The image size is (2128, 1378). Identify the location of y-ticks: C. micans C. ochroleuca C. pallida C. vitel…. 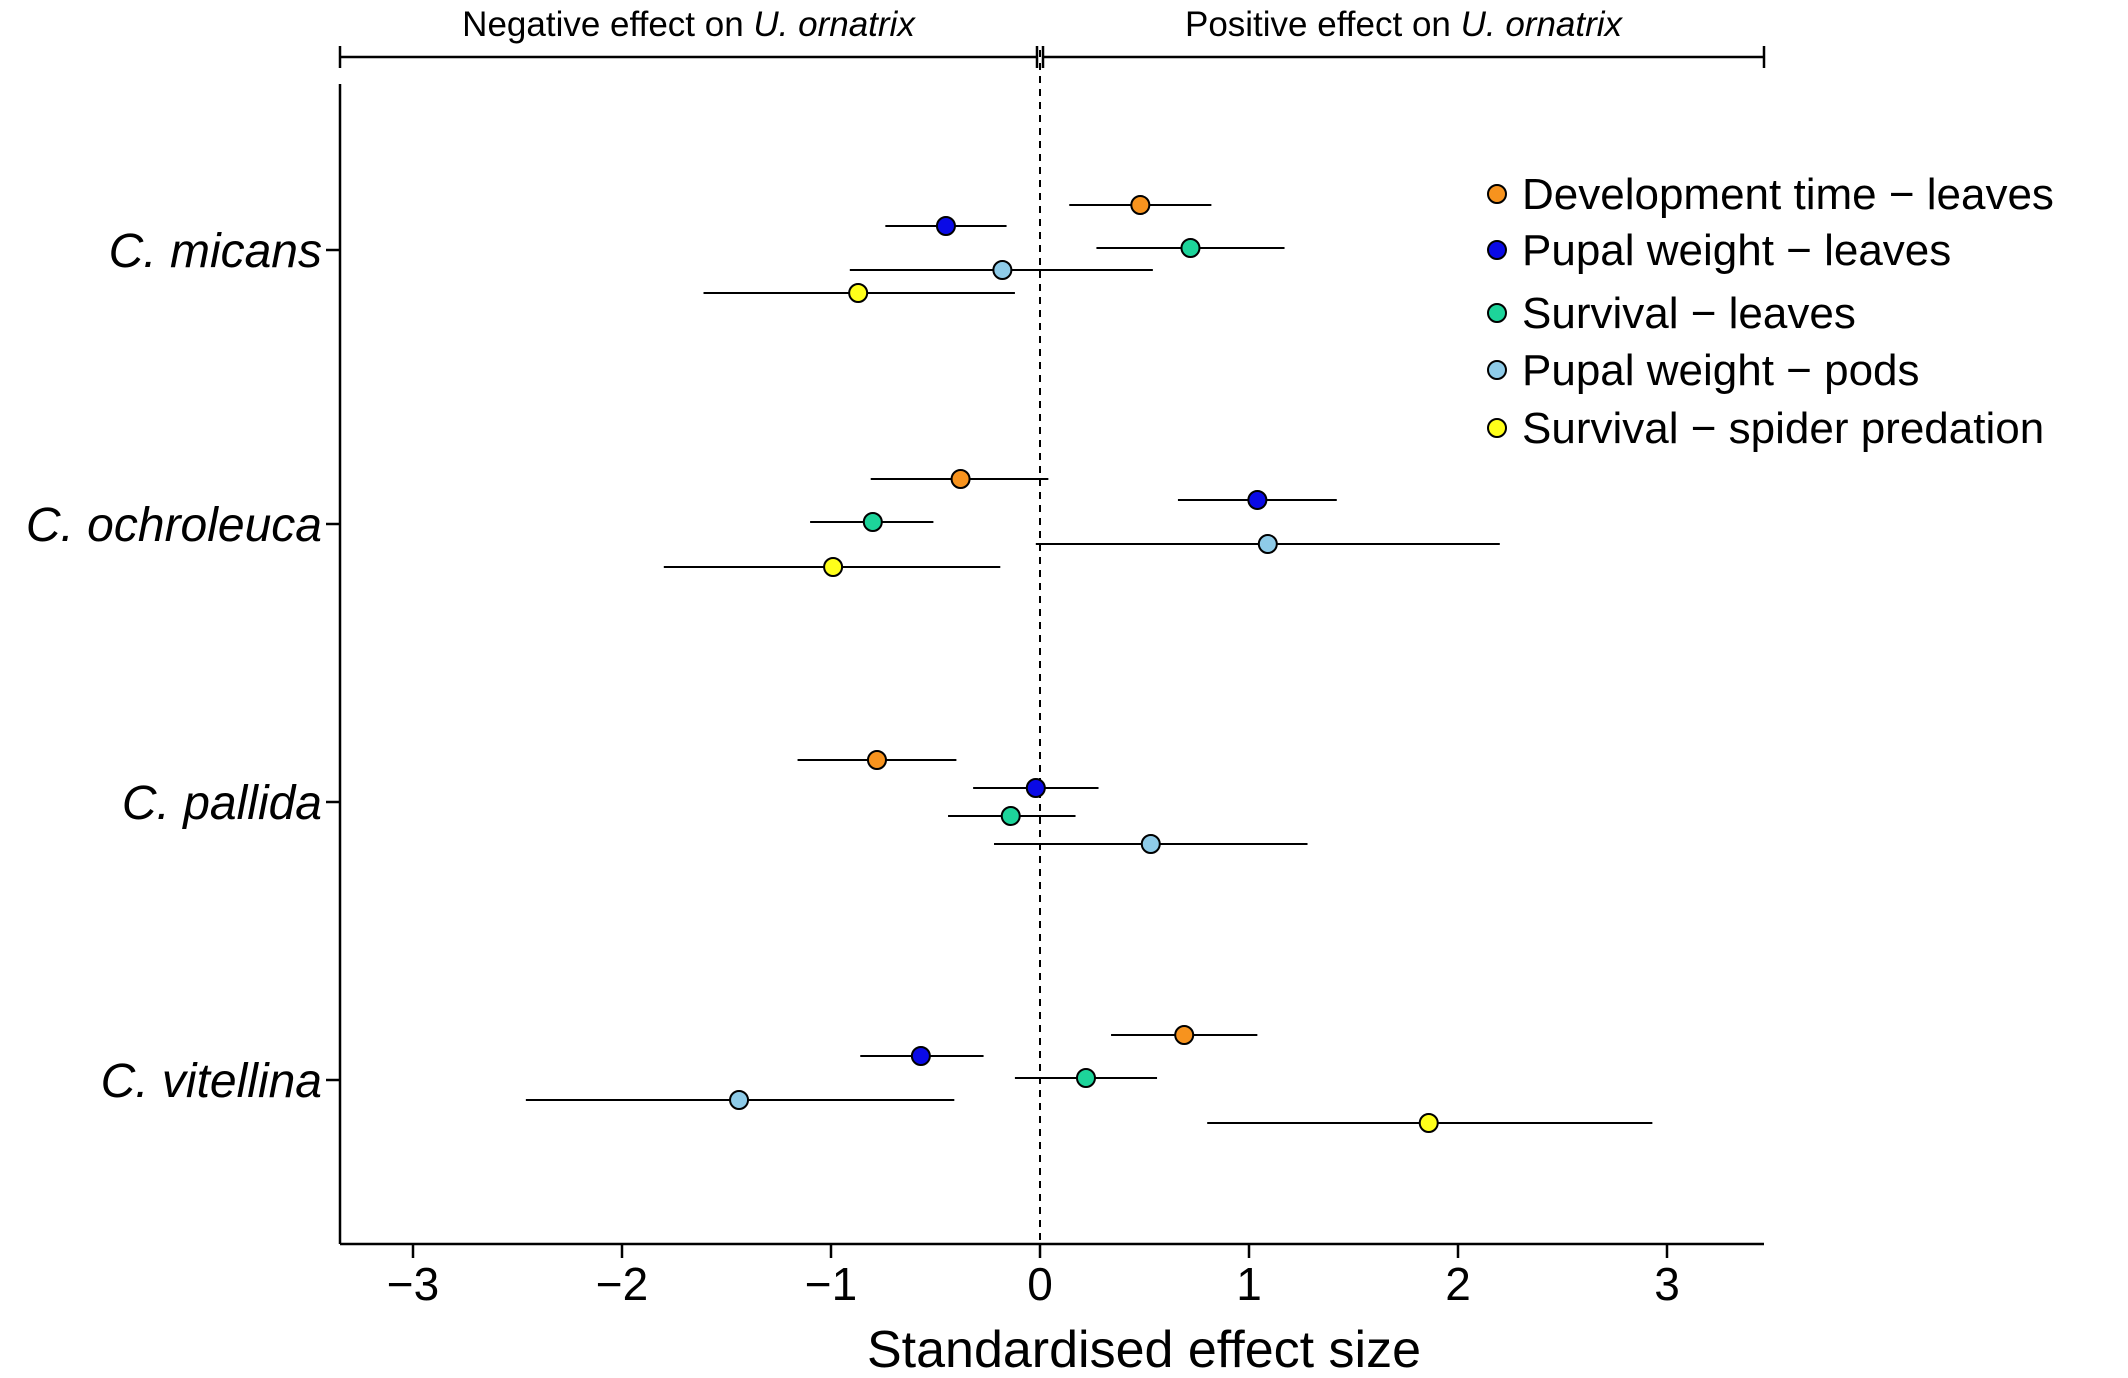
(183, 666).